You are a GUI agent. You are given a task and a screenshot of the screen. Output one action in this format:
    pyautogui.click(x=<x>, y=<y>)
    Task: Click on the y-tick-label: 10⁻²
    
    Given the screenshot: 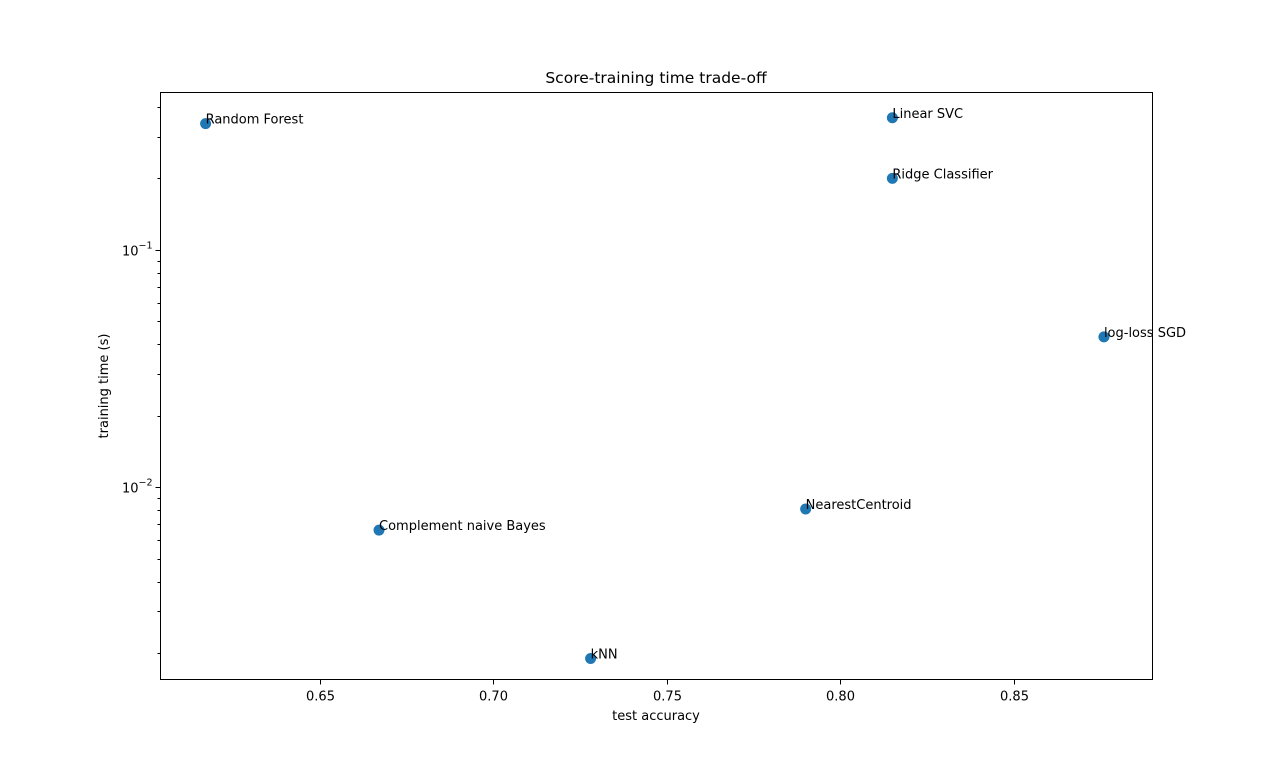 What is the action you would take?
    pyautogui.click(x=137, y=487)
    